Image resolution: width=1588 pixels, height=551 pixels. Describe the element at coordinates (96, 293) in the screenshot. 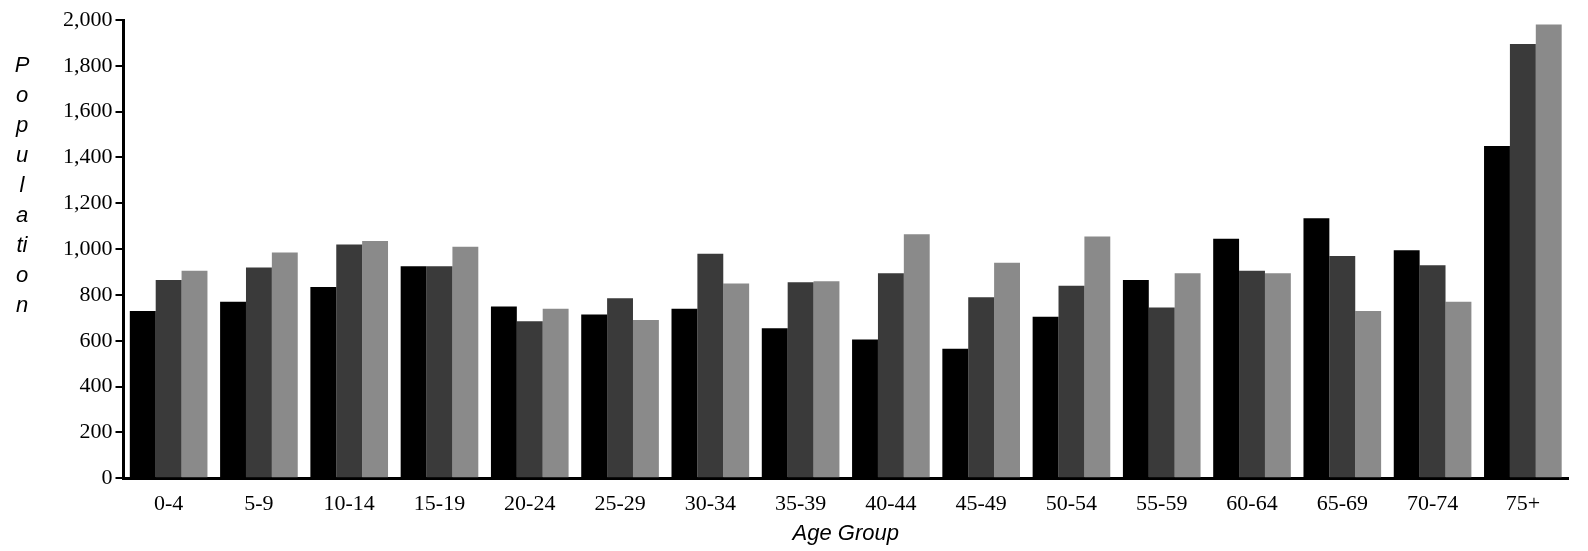

I see `y-tick-label: 800` at that location.